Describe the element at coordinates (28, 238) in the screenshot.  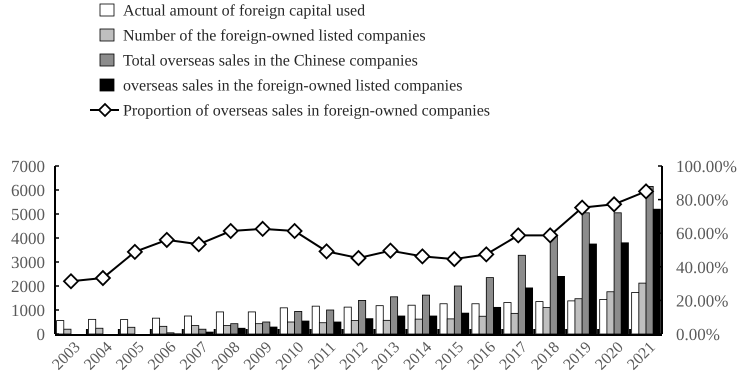
I see `y-tick-label: 4000` at that location.